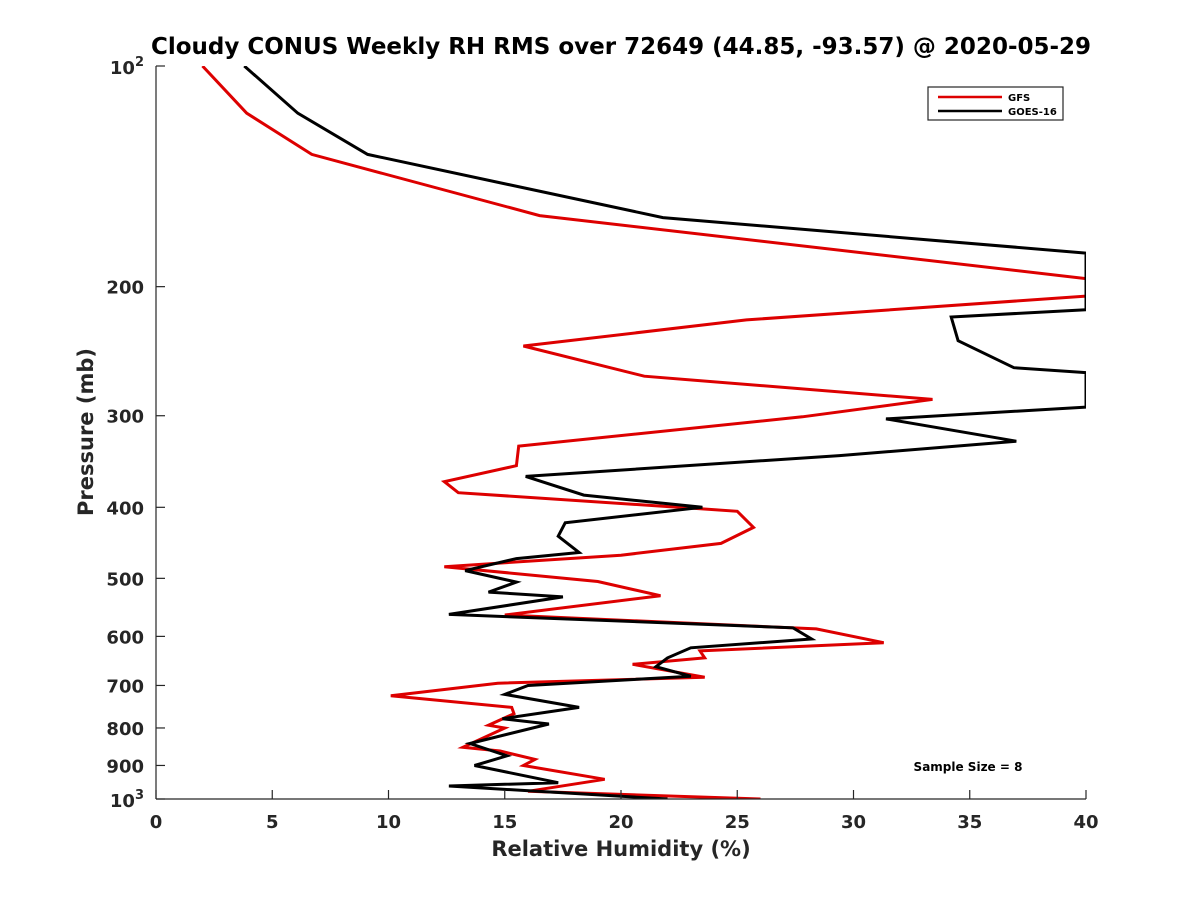 This screenshot has height=900, width=1200. Describe the element at coordinates (1085, 822) in the screenshot. I see `x-tick-label: 40` at that location.